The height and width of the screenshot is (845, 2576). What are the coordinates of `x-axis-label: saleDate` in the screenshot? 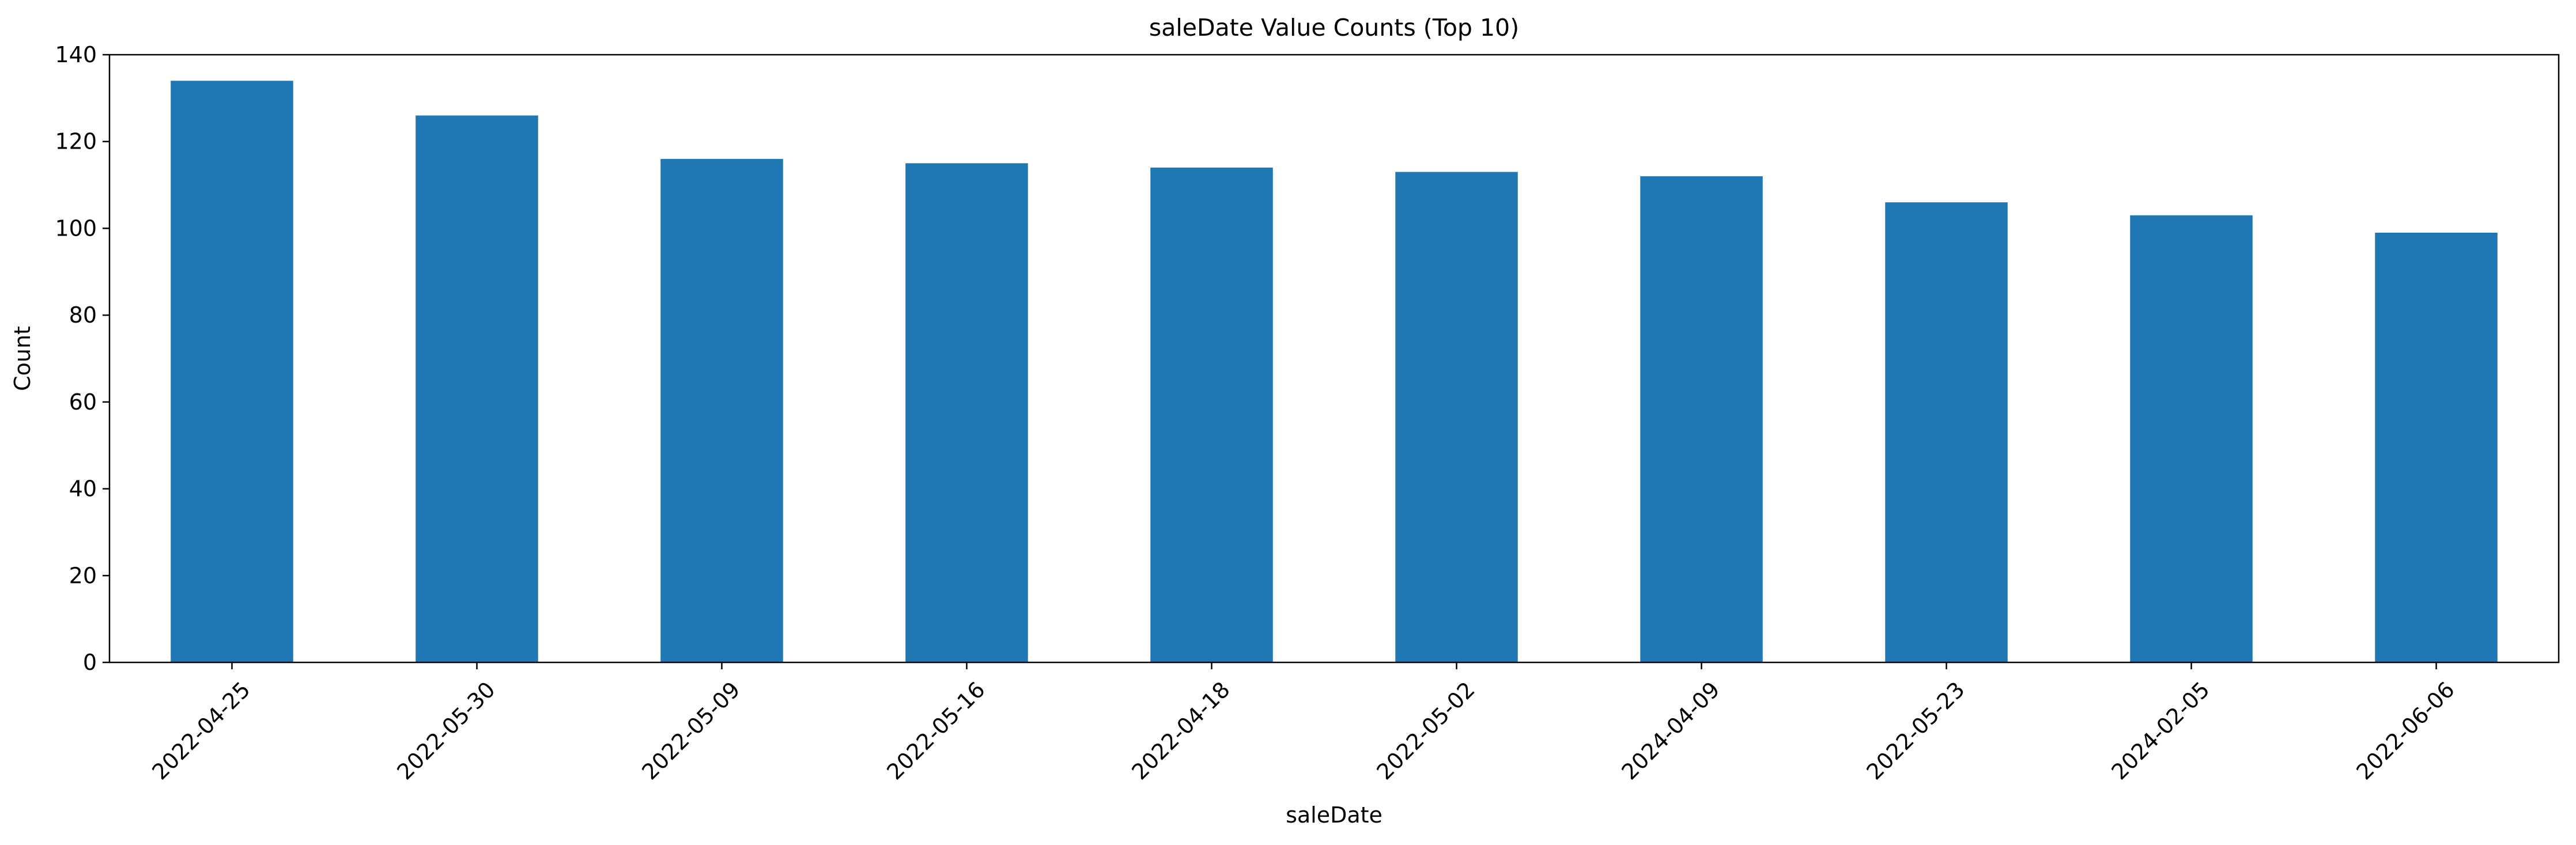 It's located at (1334, 815).